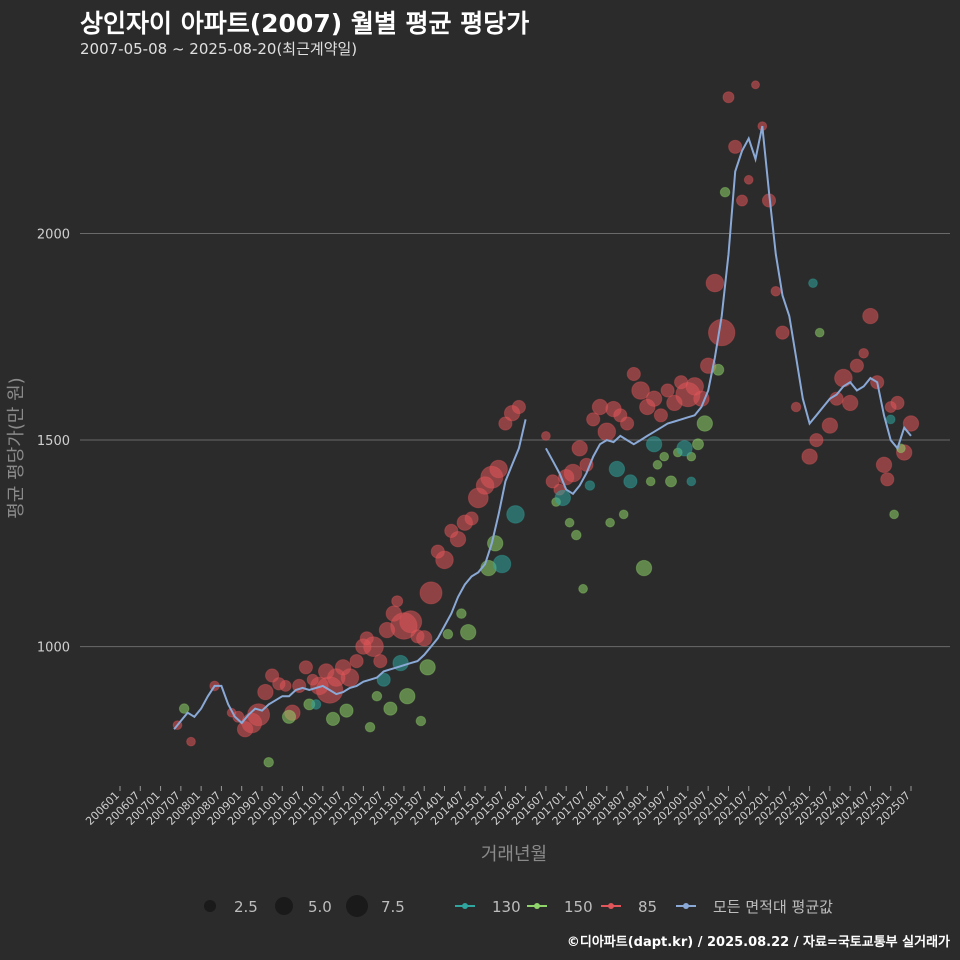 The height and width of the screenshot is (960, 960). I want to click on y-axis-ticks: 1000 1500 2000, so click(53, 442).